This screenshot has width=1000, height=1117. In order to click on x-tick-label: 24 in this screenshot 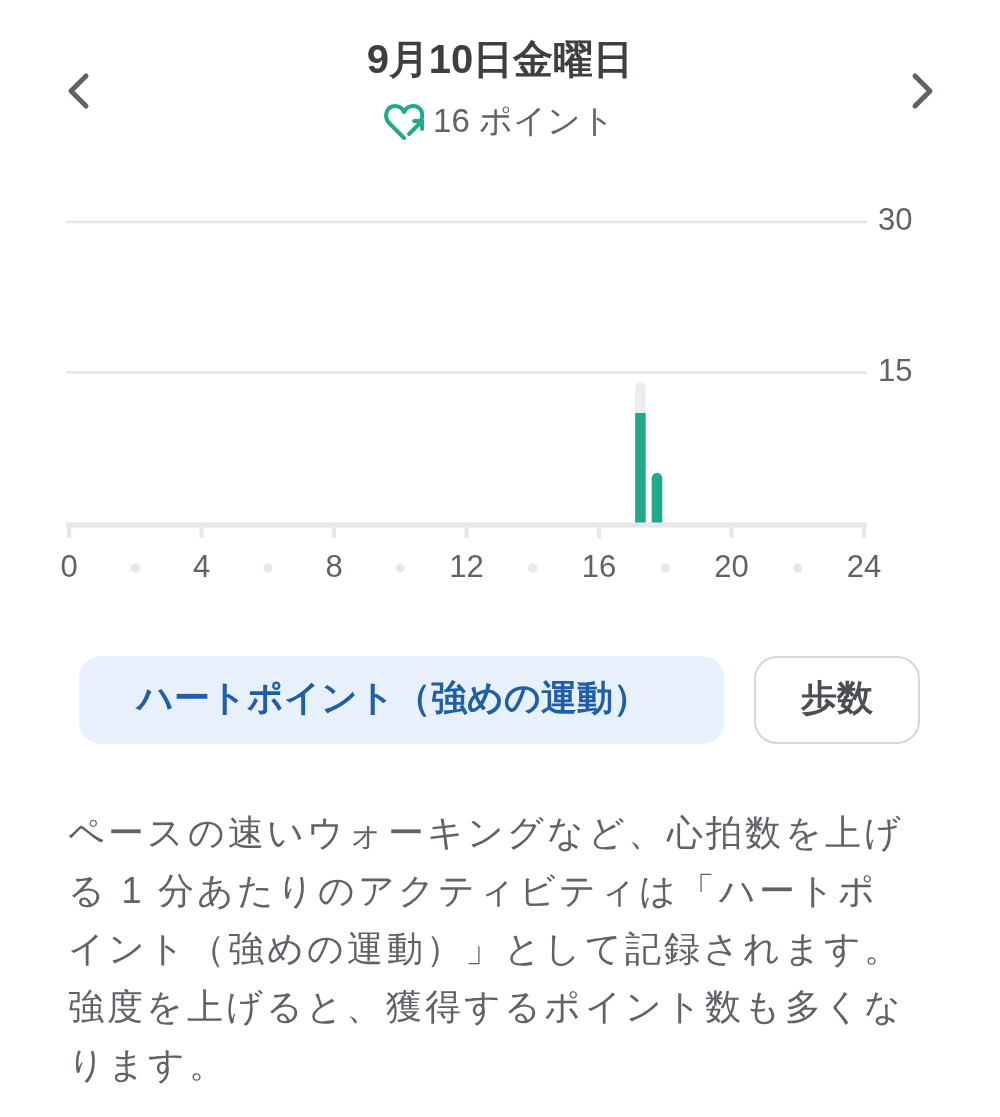, I will do `click(864, 567)`.